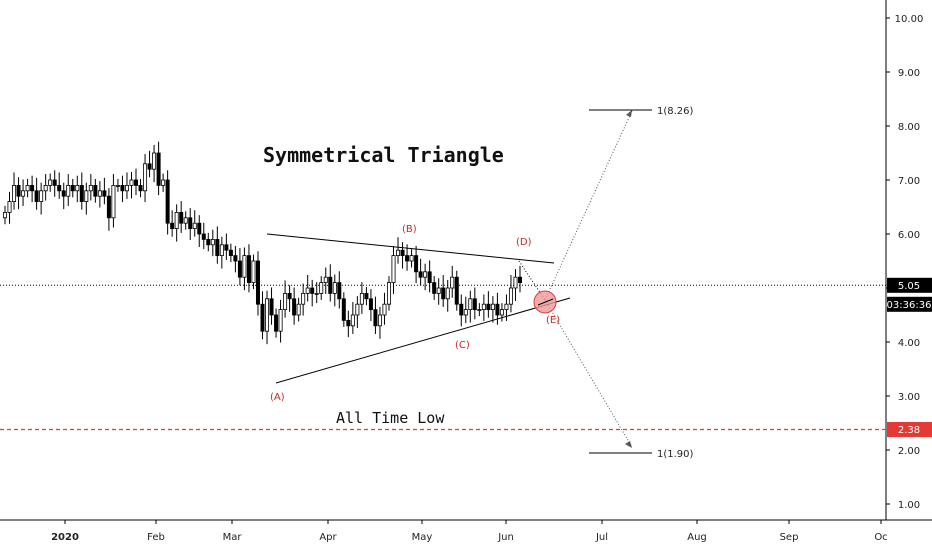  What do you see at coordinates (909, 275) in the screenshot?
I see `price-axis` at bounding box center [909, 275].